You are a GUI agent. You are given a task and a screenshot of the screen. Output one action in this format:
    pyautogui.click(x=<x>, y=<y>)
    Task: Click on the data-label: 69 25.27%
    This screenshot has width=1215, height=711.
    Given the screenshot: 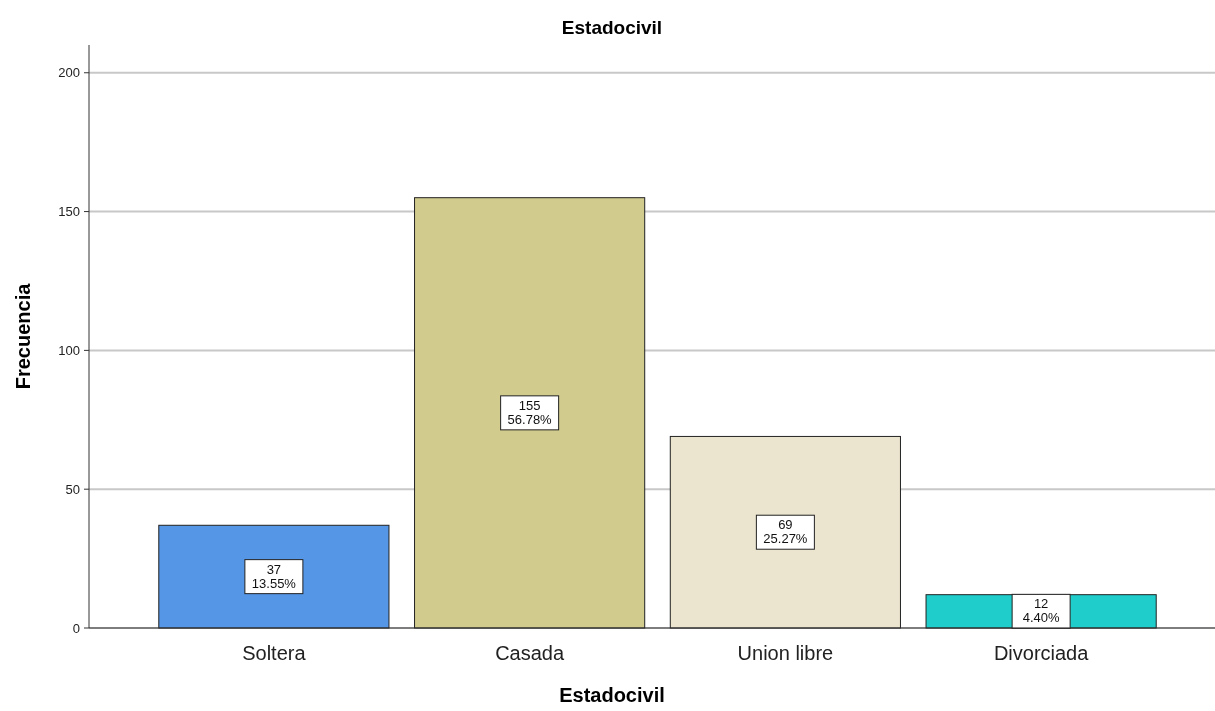 What is the action you would take?
    pyautogui.click(x=785, y=532)
    